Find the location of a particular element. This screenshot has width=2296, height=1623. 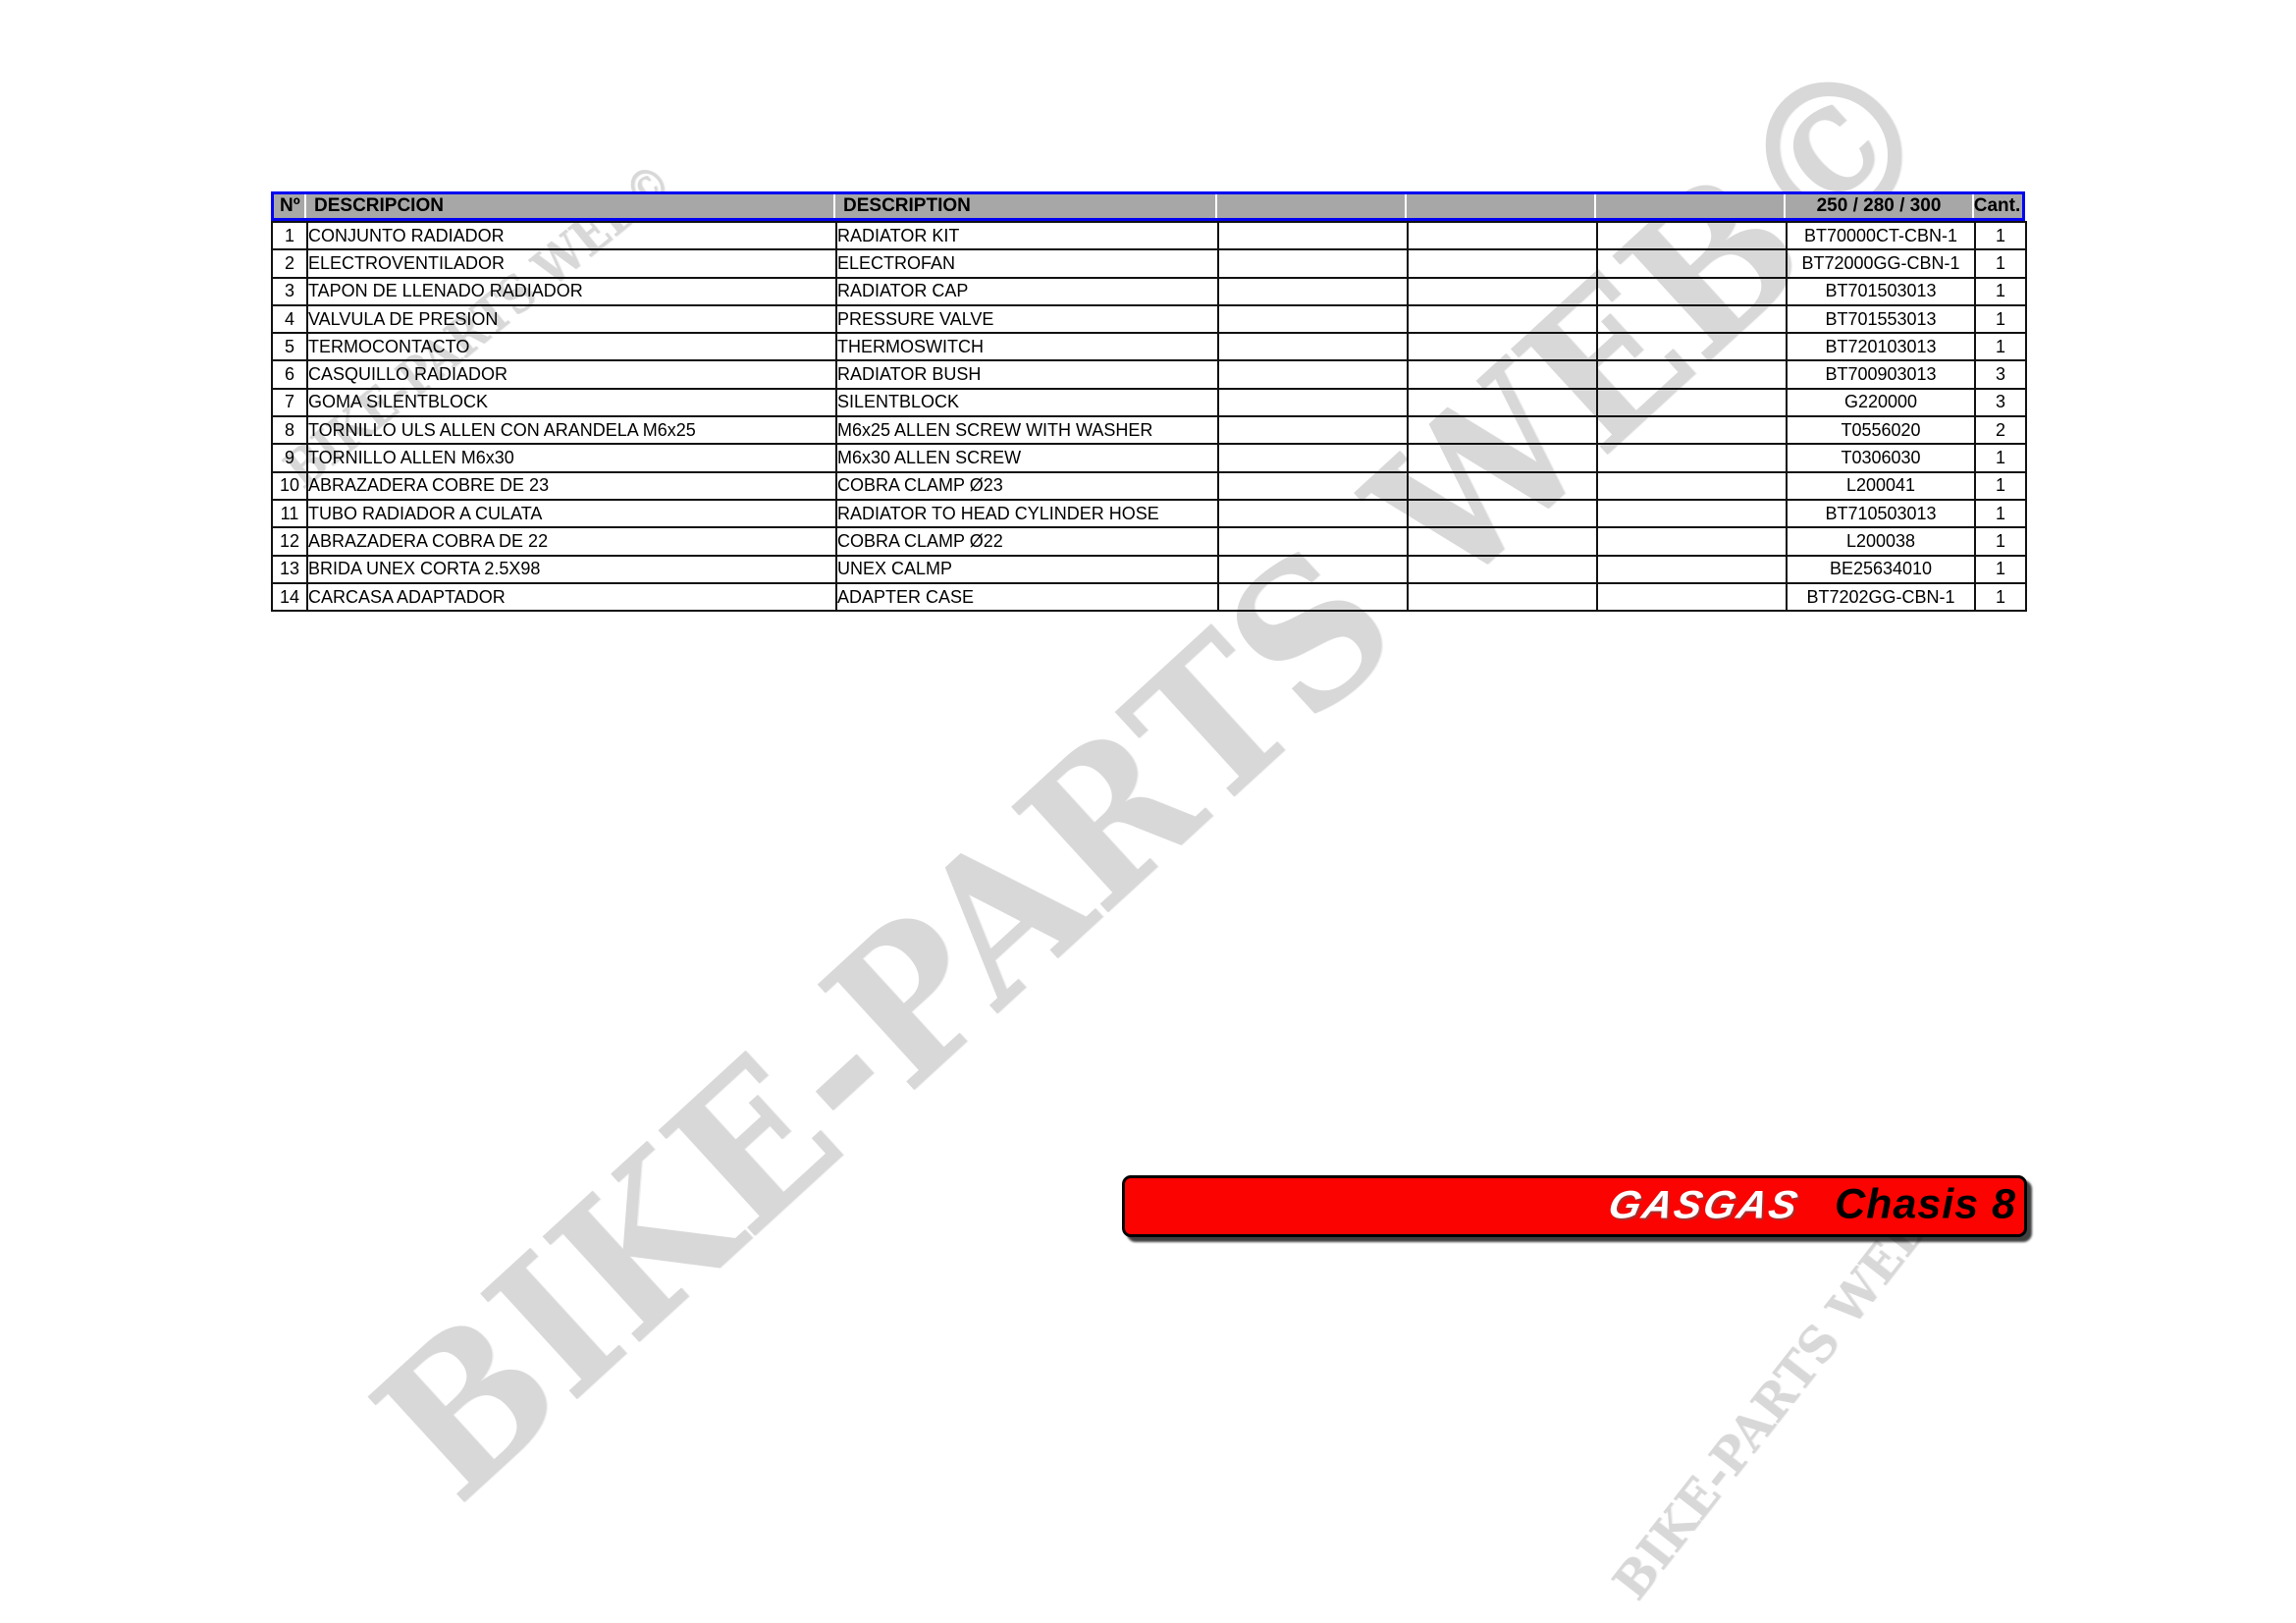

row-description: ADAPTER CASE is located at coordinates (1027, 597).